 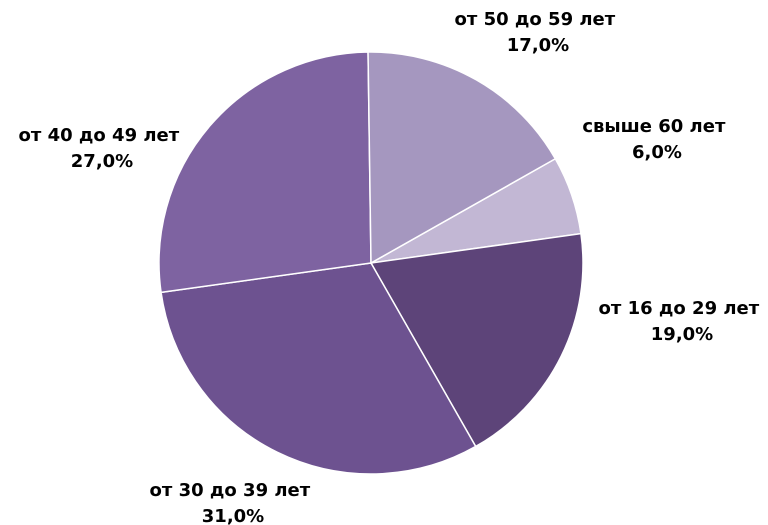 I want to click on slice-label-50-59: от 50 до 59 лет 17,0%, so click(x=538, y=32).